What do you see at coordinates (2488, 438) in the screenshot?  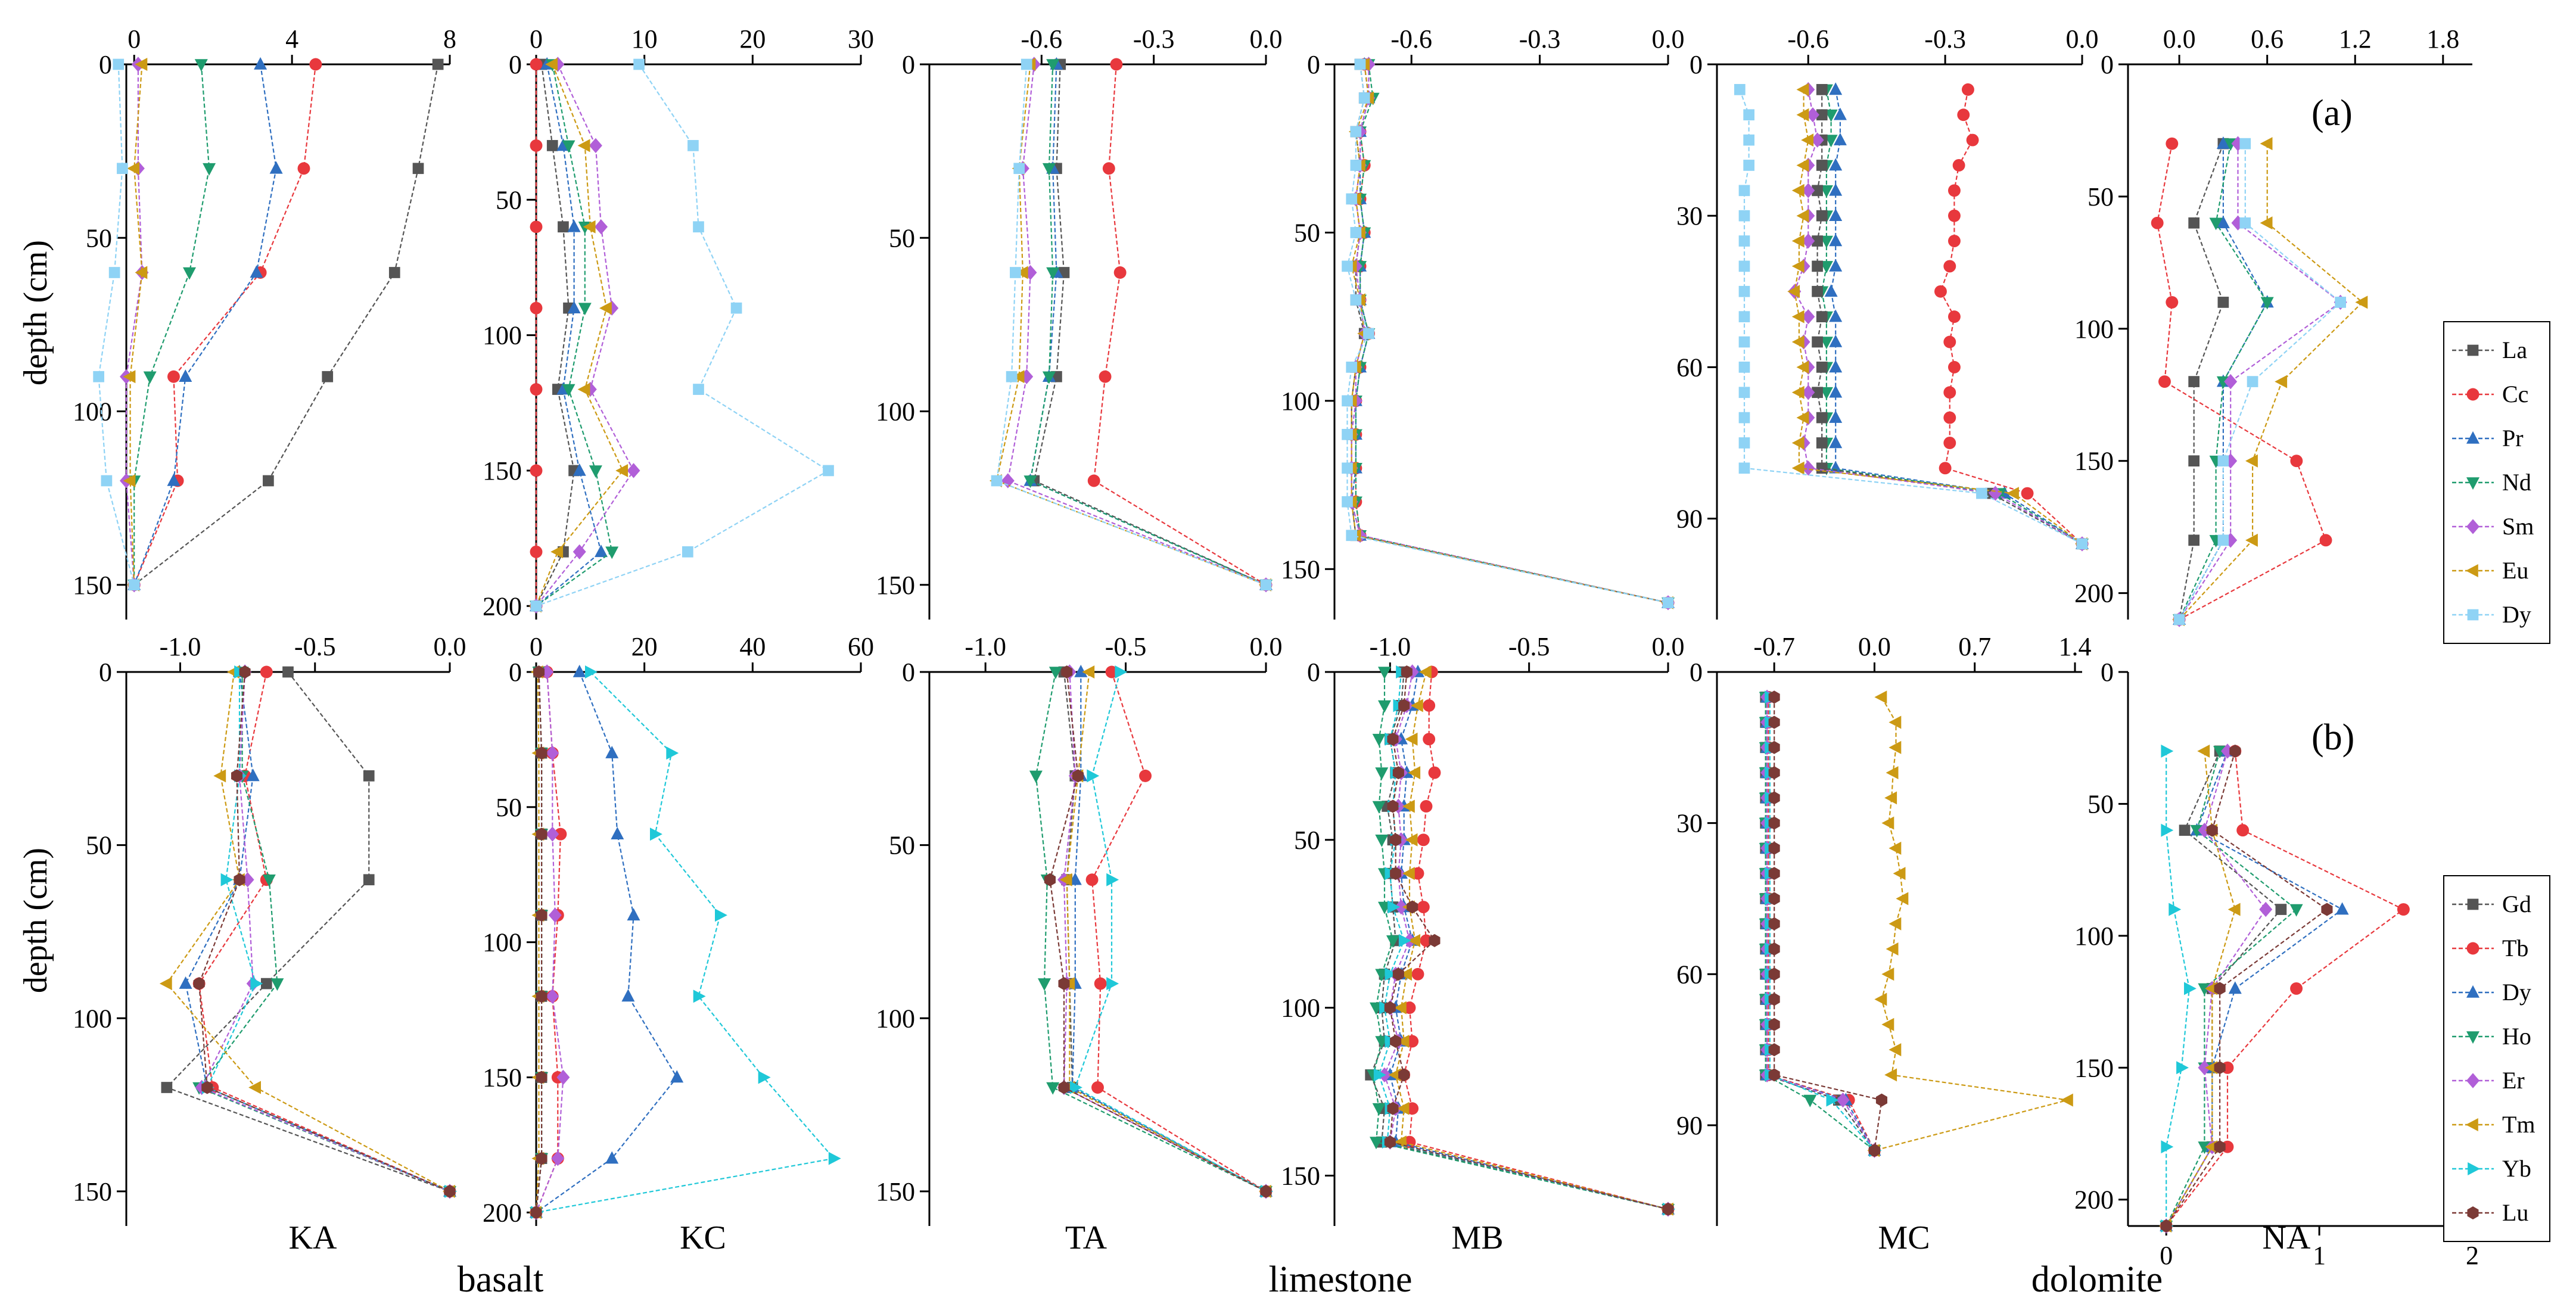 I see `legend-item: Pr` at bounding box center [2488, 438].